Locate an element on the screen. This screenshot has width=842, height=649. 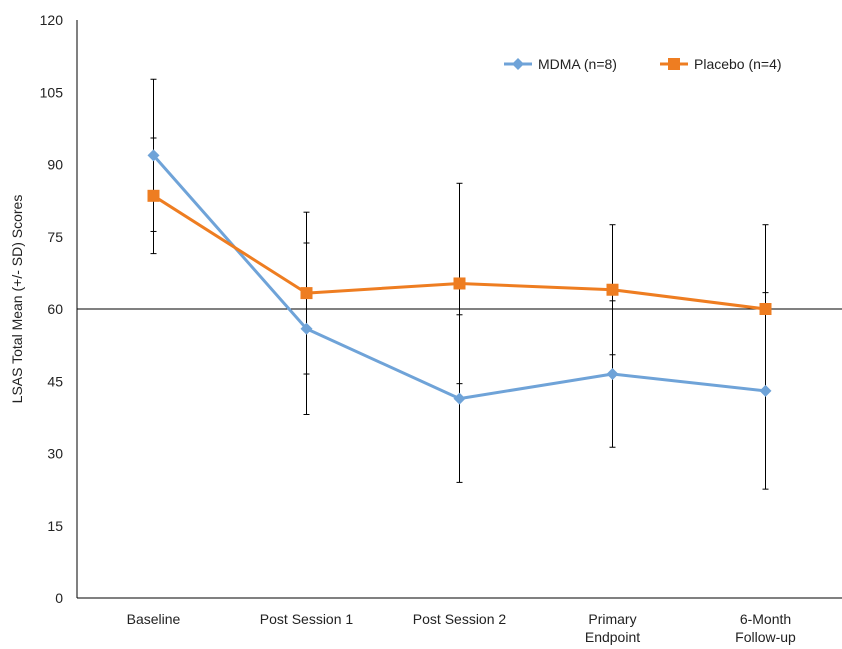
x-tick-label-line: Endpoint is located at coordinates (612, 637).